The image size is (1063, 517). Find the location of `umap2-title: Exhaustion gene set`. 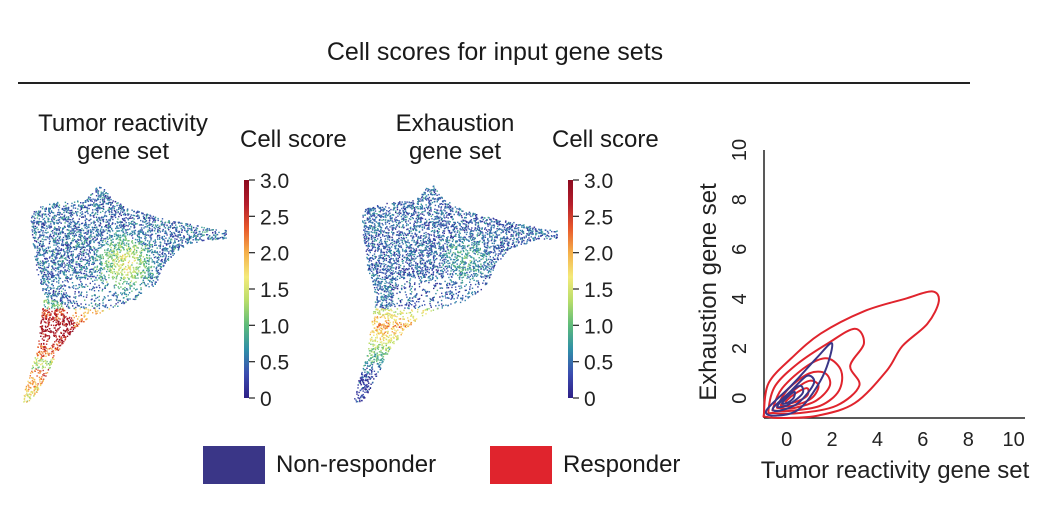

umap2-title: Exhaustion gene set is located at coordinates (455, 138).